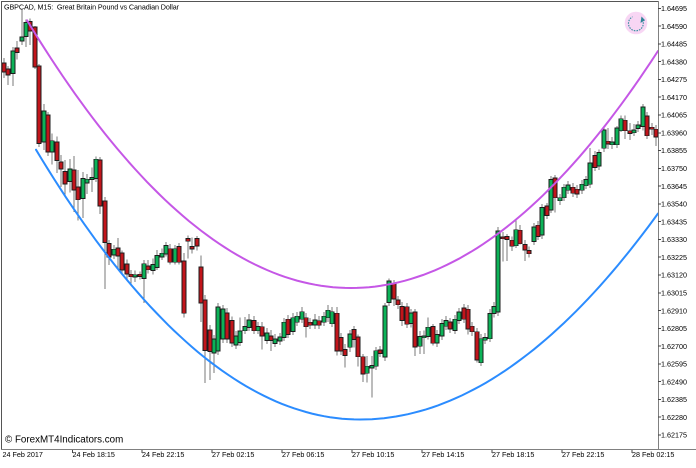 The width and height of the screenshot is (696, 468). What do you see at coordinates (674, 293) in the screenshot?
I see `svg-text: 1.63015` at bounding box center [674, 293].